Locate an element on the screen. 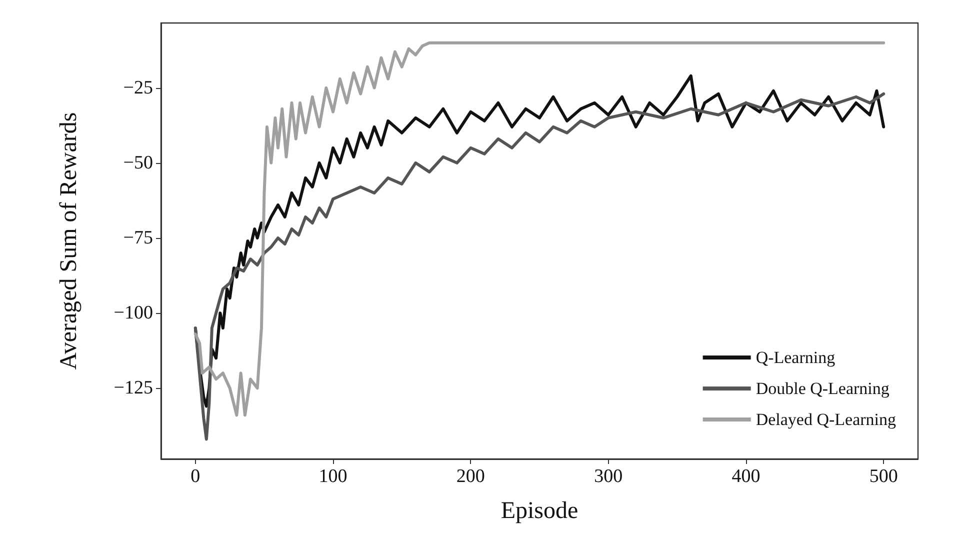  y-tick-label: −75 is located at coordinates (138, 237).